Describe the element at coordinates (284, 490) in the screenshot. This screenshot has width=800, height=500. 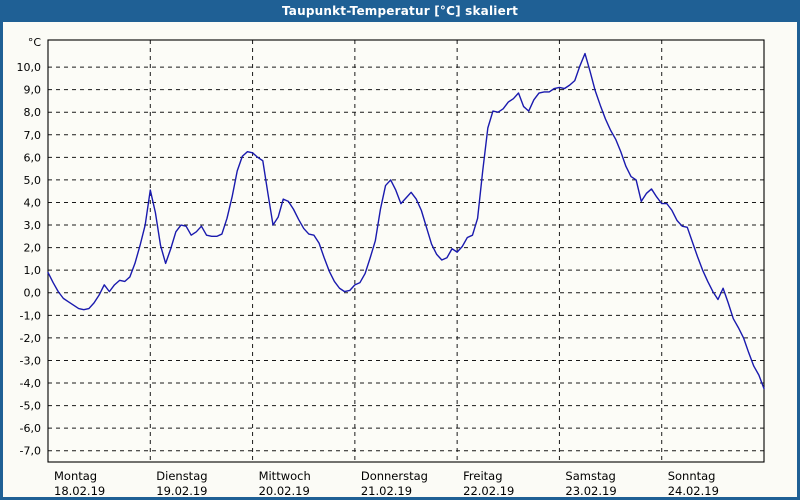
I see `x-tick-date: 20.02.19` at that location.